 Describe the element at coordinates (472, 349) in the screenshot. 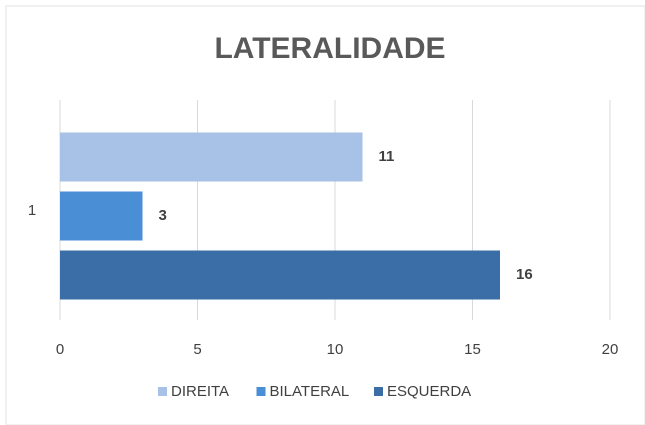

I see `x-tick-label: 15` at that location.